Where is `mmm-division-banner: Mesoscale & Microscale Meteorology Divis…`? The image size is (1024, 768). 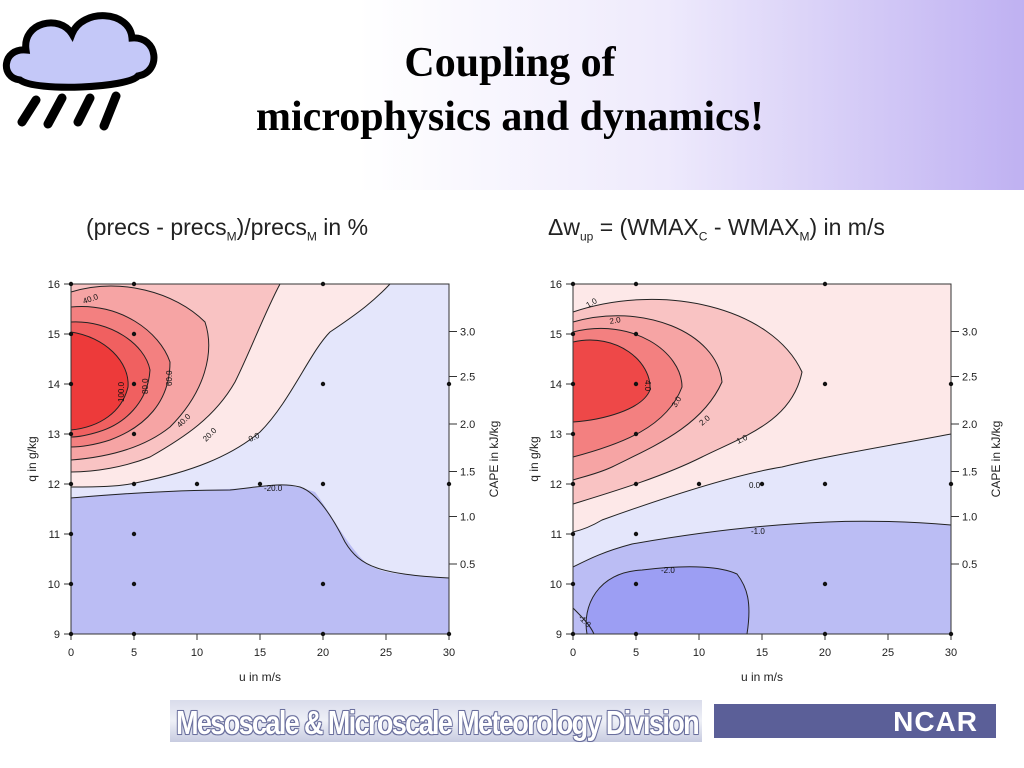
mmm-division-banner: Mesoscale & Microscale Meteorology Divis… is located at coordinates (436, 721).